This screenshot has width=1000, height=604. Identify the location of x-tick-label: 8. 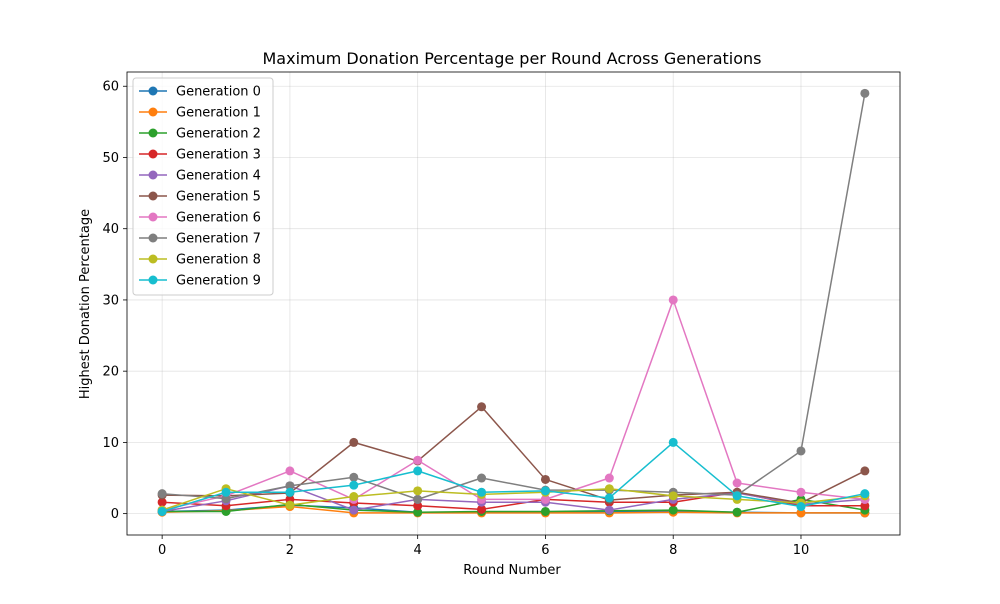
(673, 550).